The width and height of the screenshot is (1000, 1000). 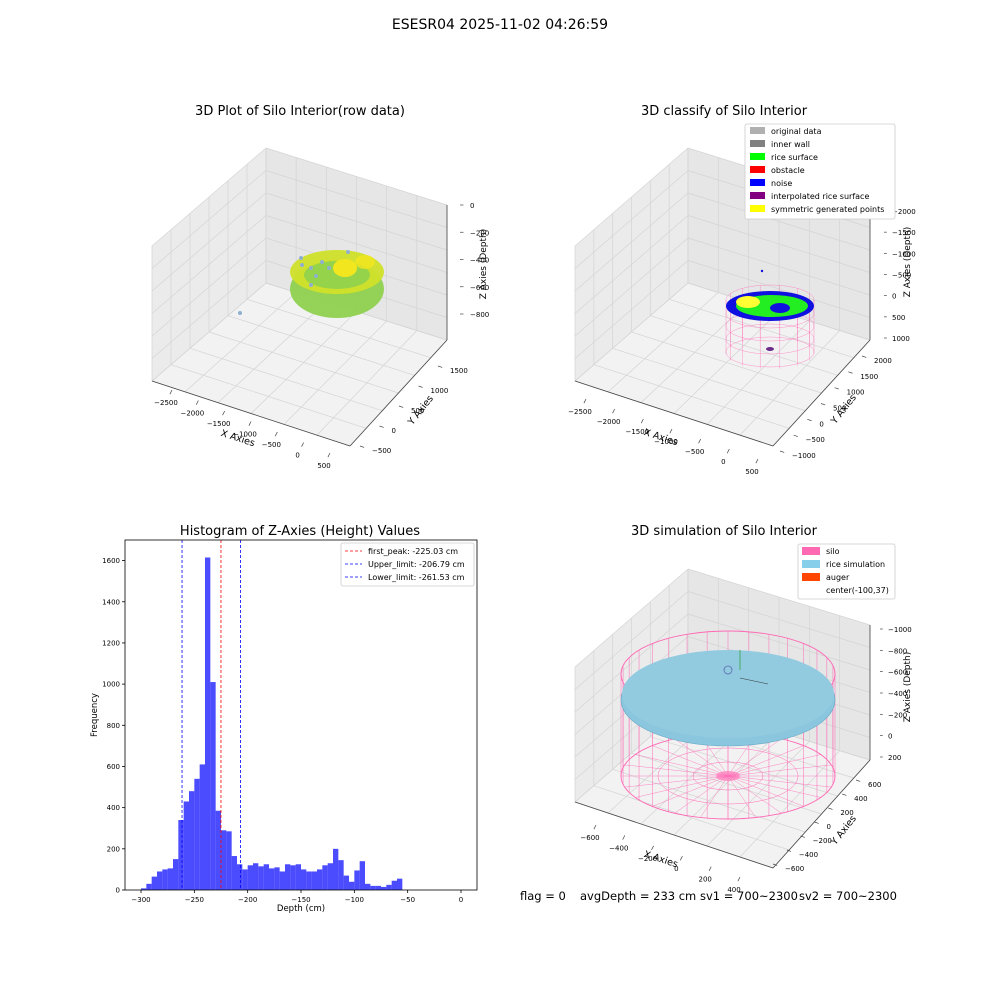 I want to click on plot4-y-tick-label: −400, so click(x=808, y=855).